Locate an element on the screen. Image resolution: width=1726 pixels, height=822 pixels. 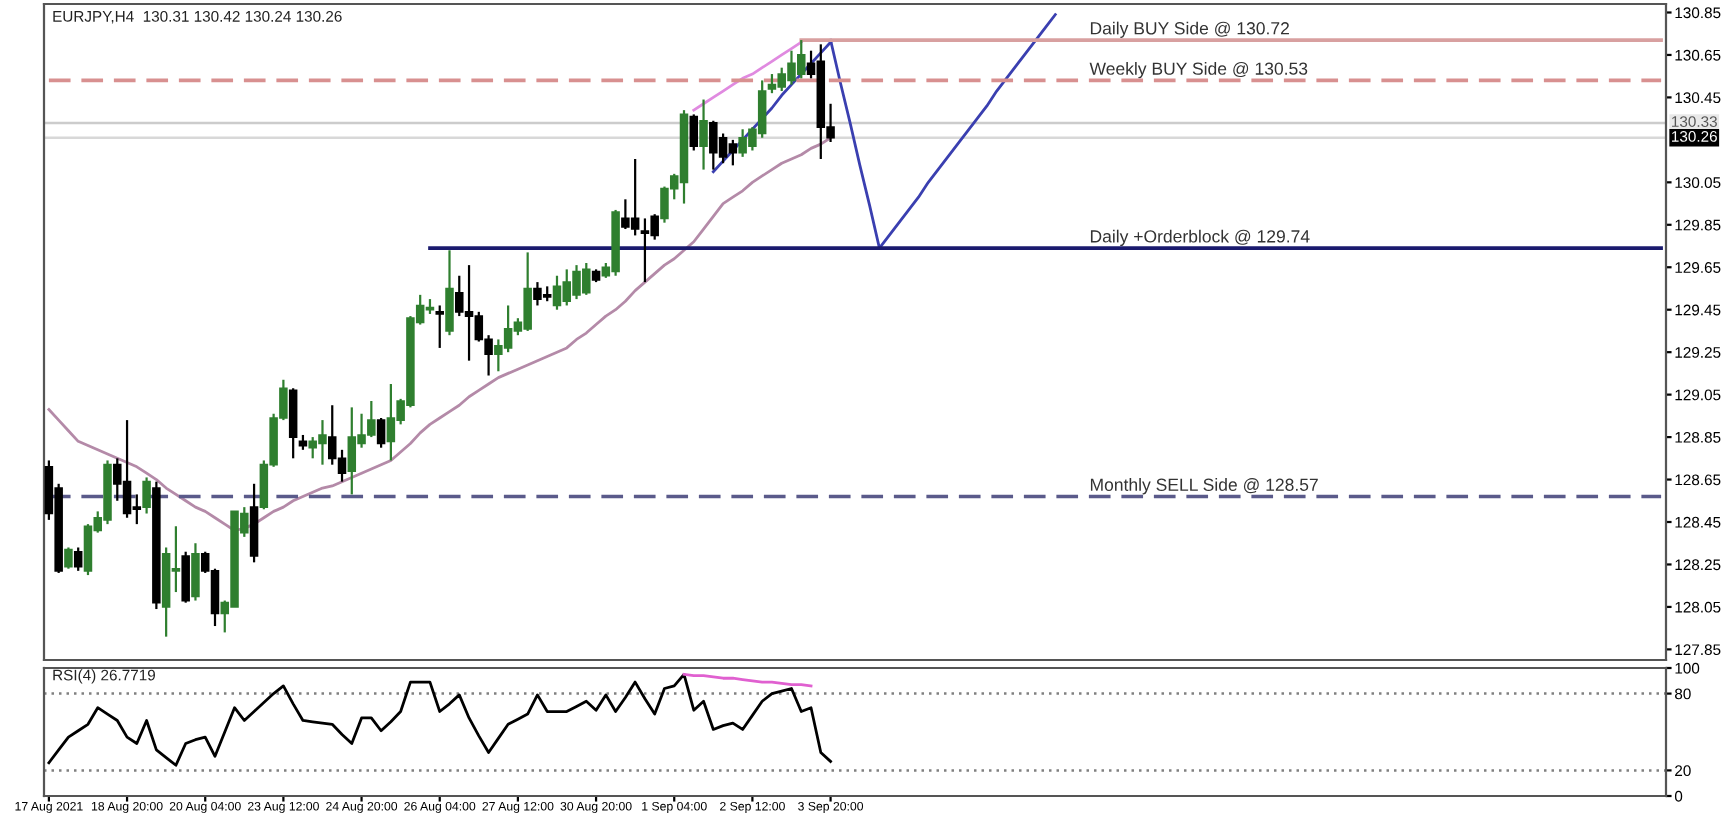
series-label: Monthly SELL Side @ 128.57 is located at coordinates (1204, 486).